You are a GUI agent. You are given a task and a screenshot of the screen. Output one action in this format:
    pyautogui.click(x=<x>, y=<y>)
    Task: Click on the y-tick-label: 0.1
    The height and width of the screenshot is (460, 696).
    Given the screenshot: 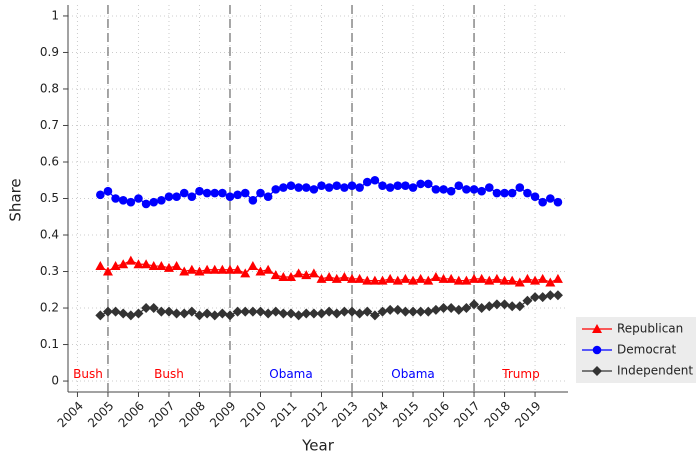 What is the action you would take?
    pyautogui.click(x=49, y=344)
    